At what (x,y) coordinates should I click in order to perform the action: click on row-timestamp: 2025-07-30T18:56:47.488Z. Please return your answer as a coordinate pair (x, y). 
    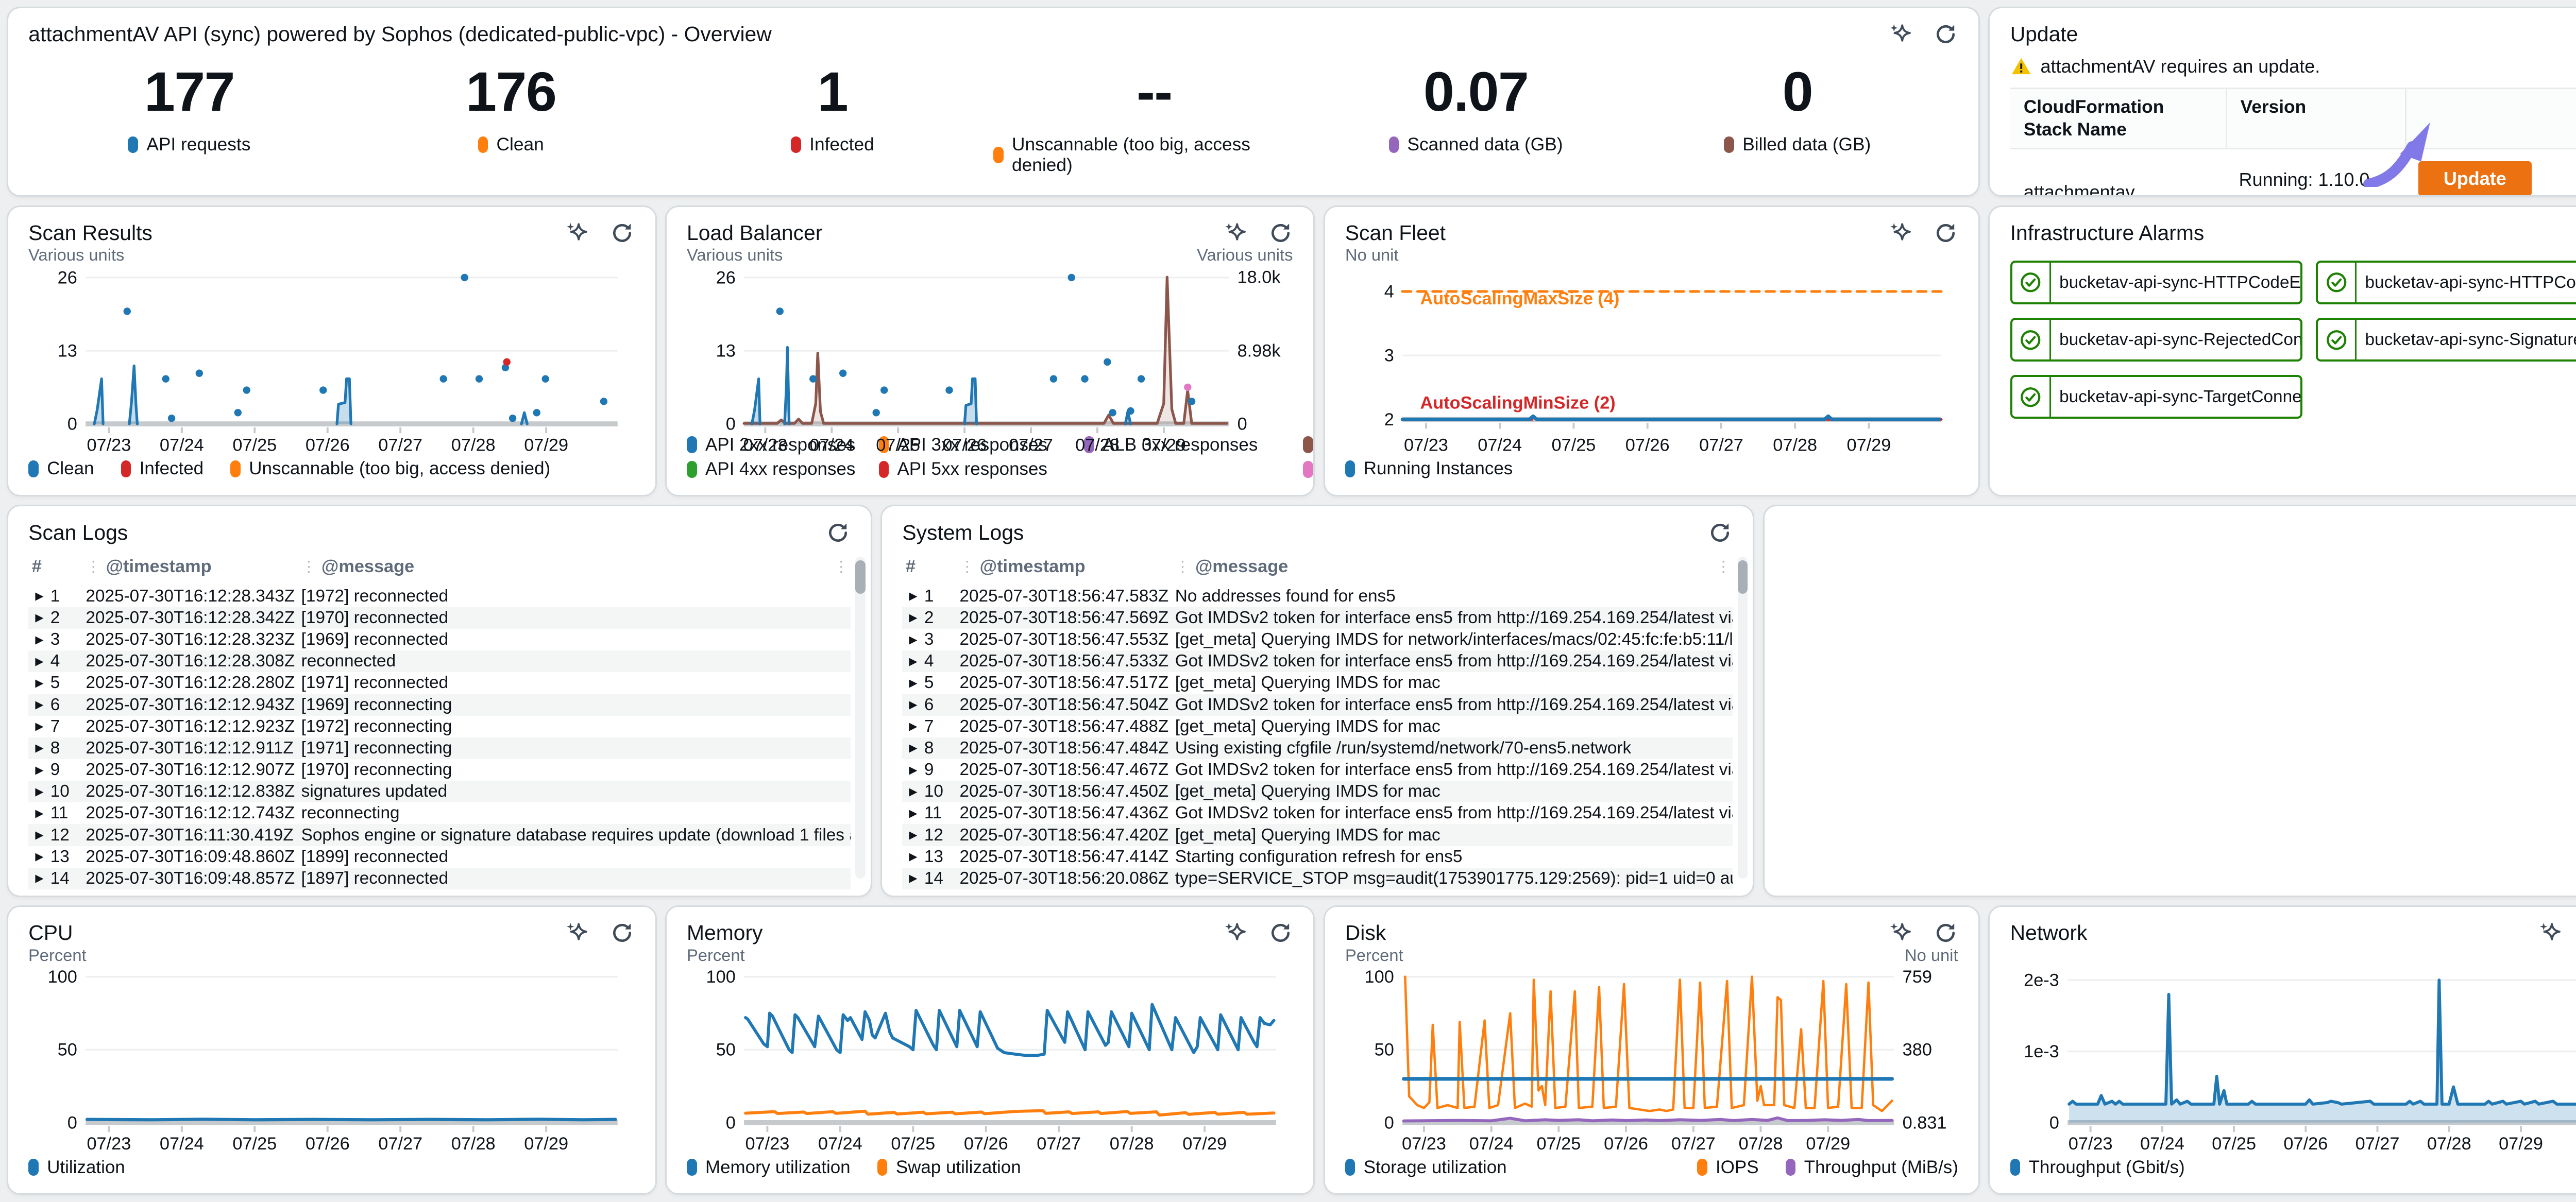
    Looking at the image, I should click on (1064, 726).